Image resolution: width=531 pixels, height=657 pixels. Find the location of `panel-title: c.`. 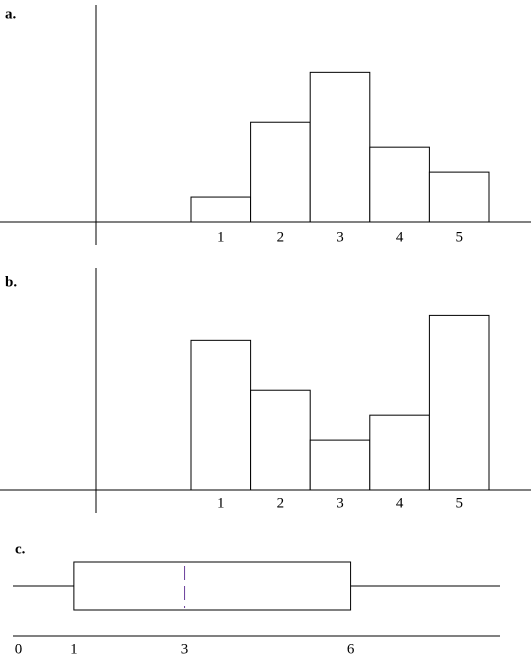

panel-title: c. is located at coordinates (20, 549).